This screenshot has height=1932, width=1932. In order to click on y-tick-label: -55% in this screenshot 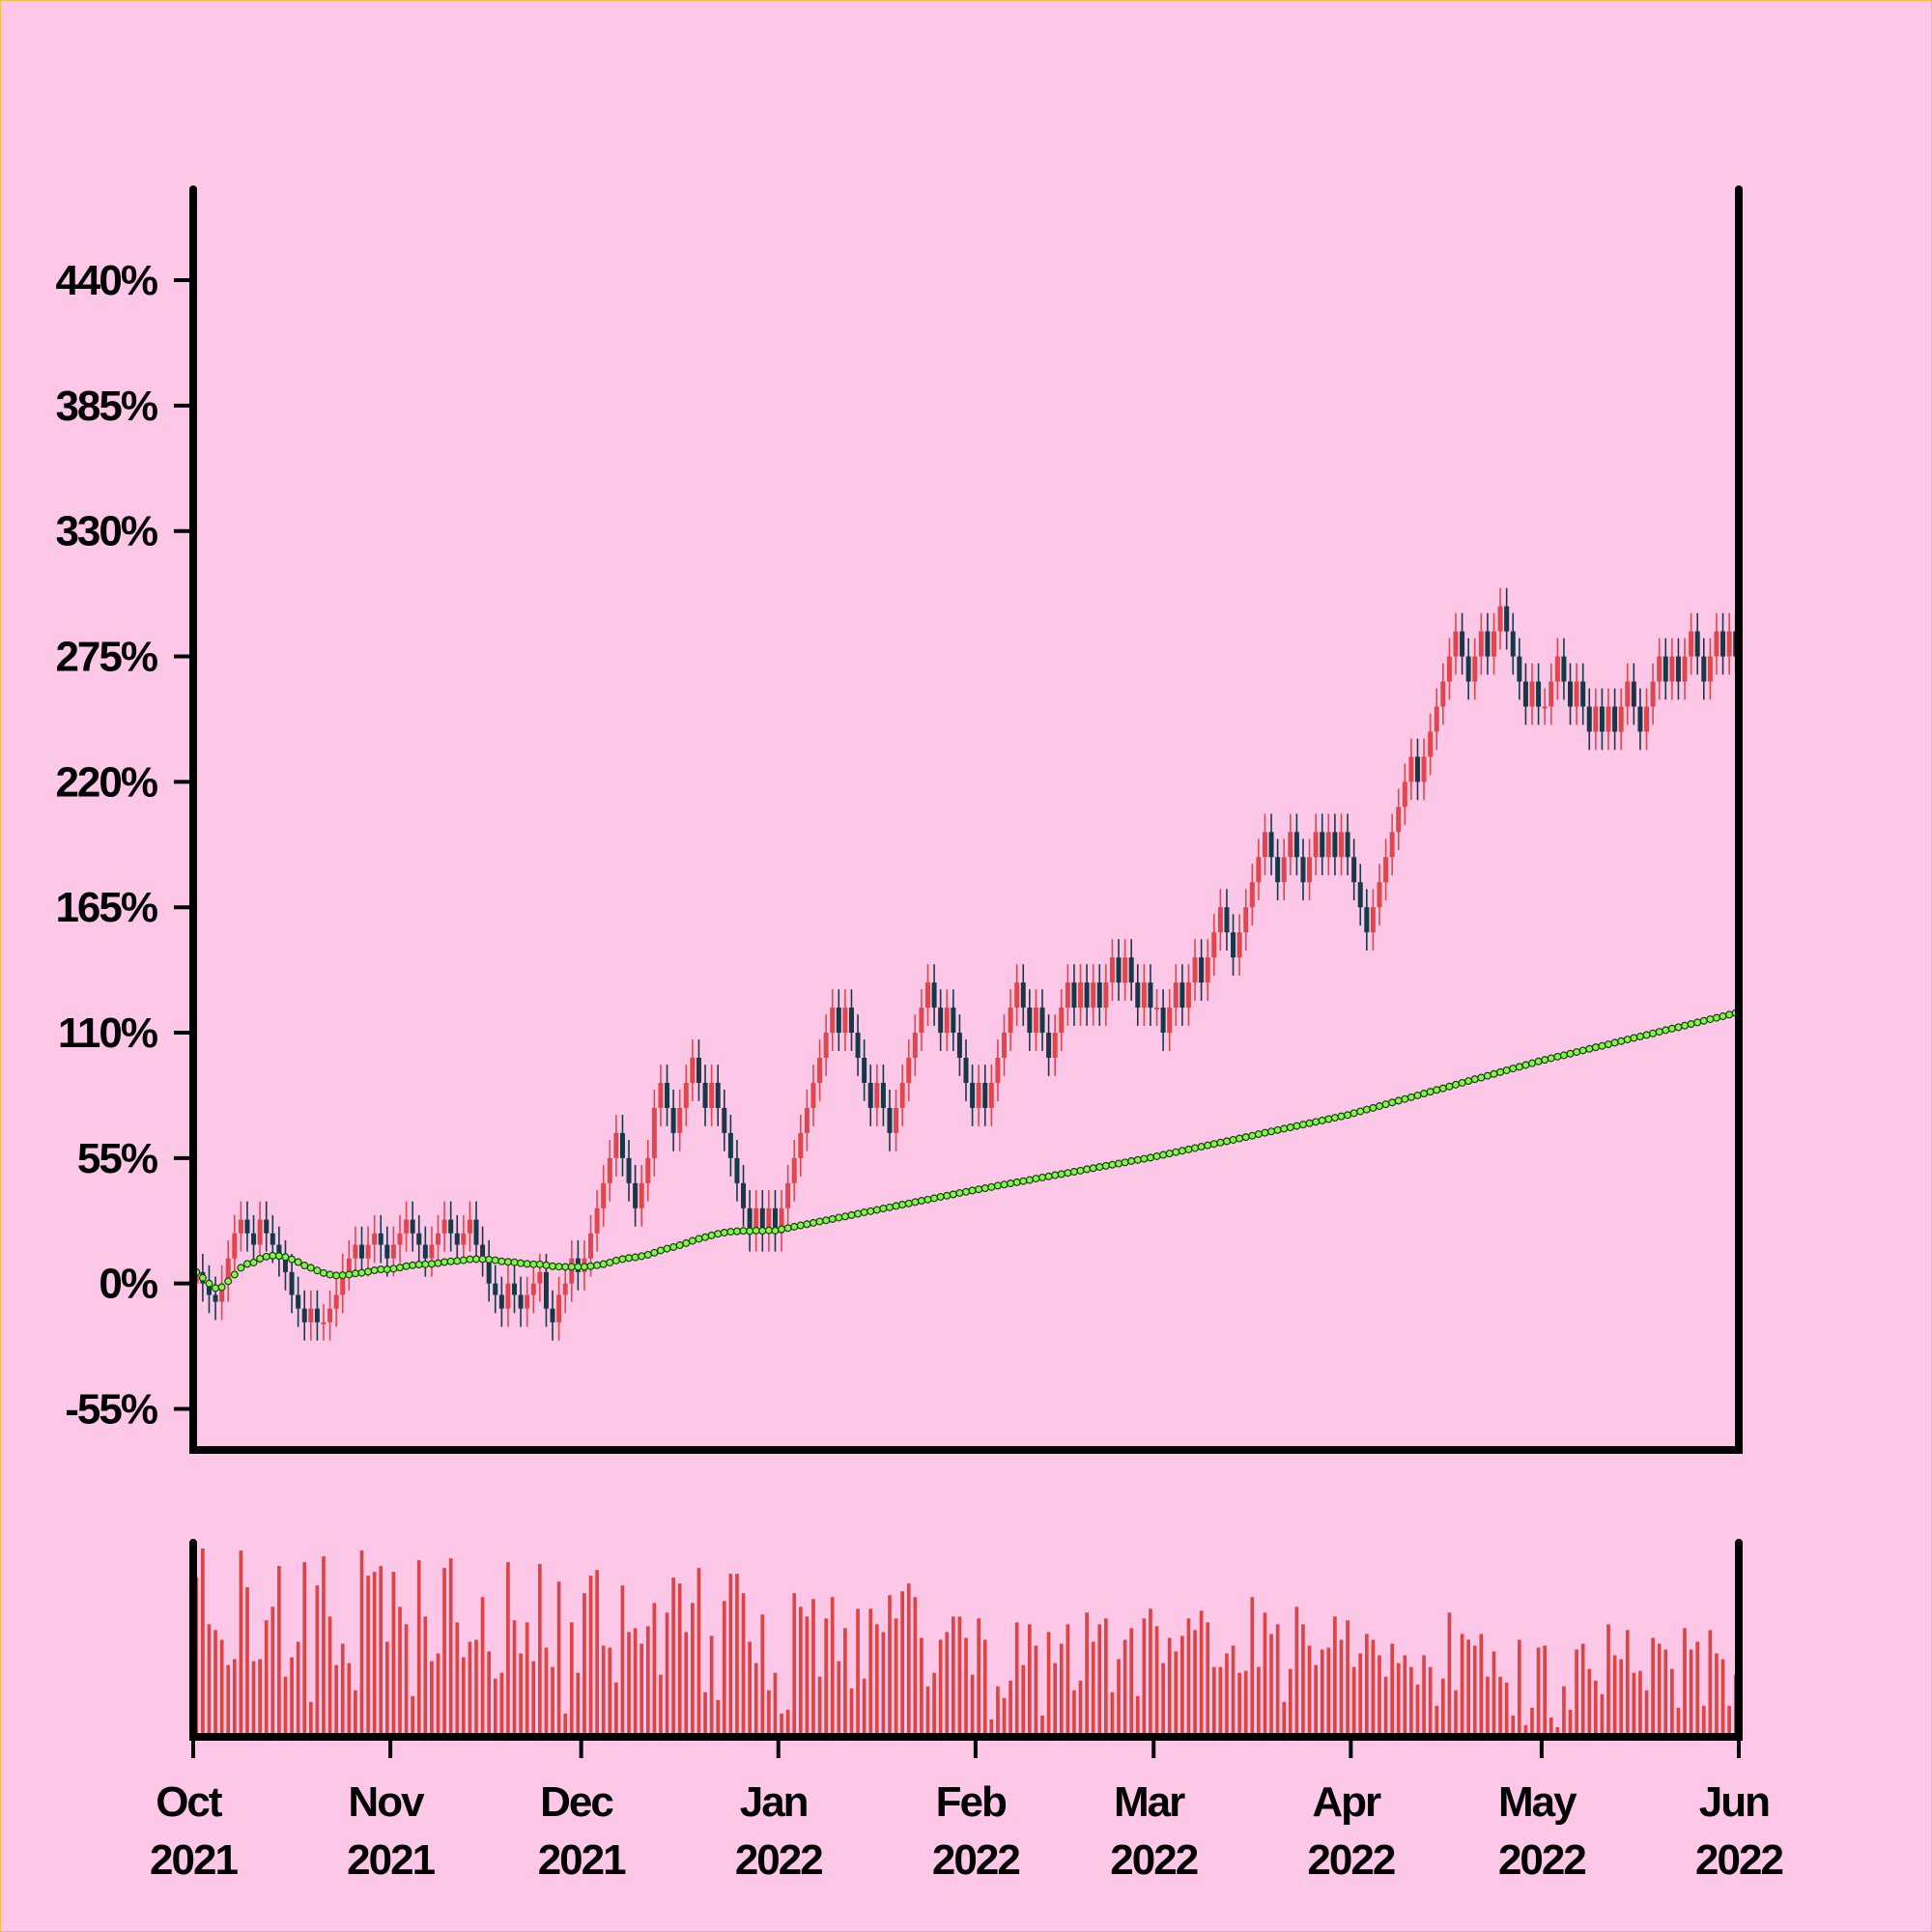, I will do `click(111, 1410)`.